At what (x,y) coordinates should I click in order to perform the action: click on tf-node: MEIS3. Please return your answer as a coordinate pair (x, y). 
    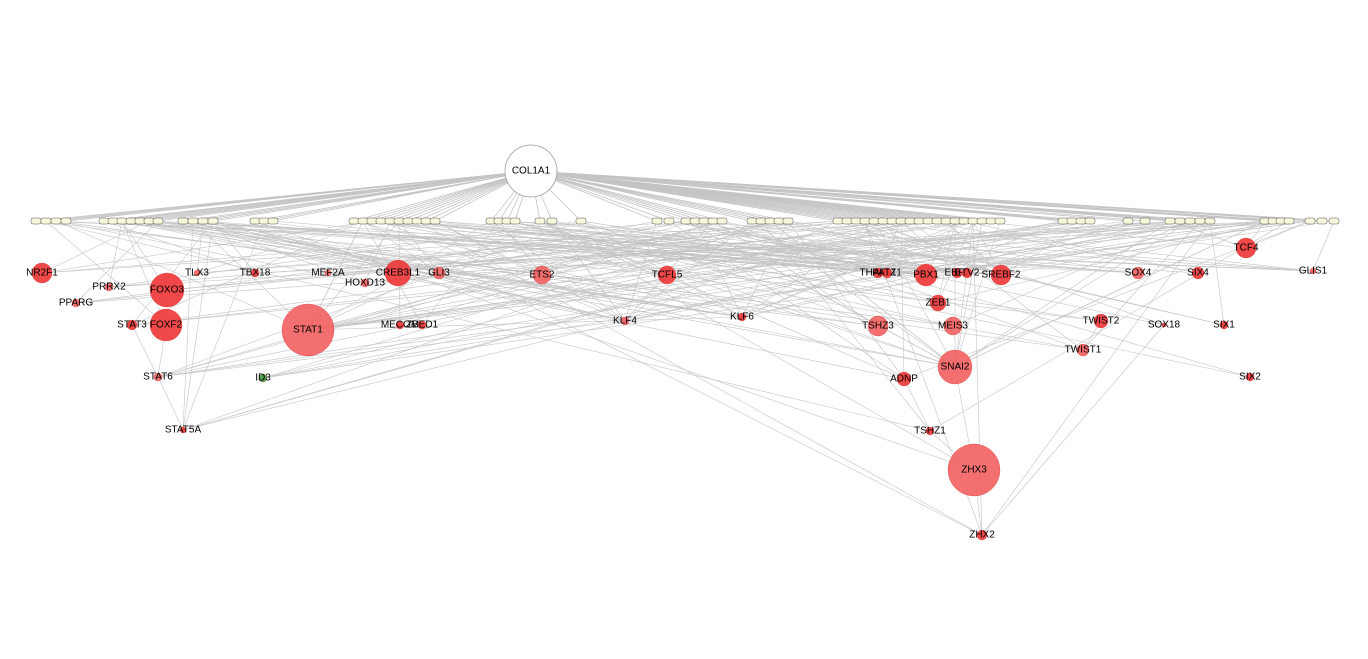
    Looking at the image, I should click on (953, 326).